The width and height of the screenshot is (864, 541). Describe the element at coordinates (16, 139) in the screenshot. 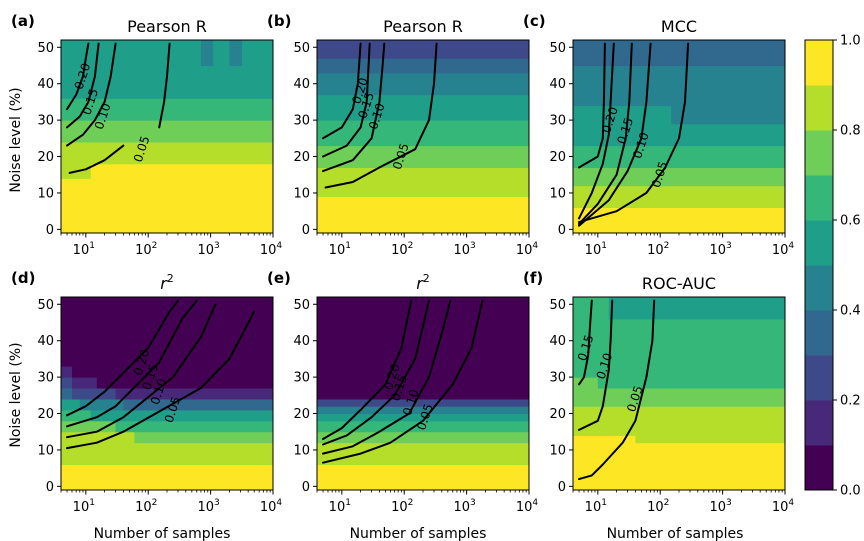

I see `ylabel-top: Noise level (%)` at that location.